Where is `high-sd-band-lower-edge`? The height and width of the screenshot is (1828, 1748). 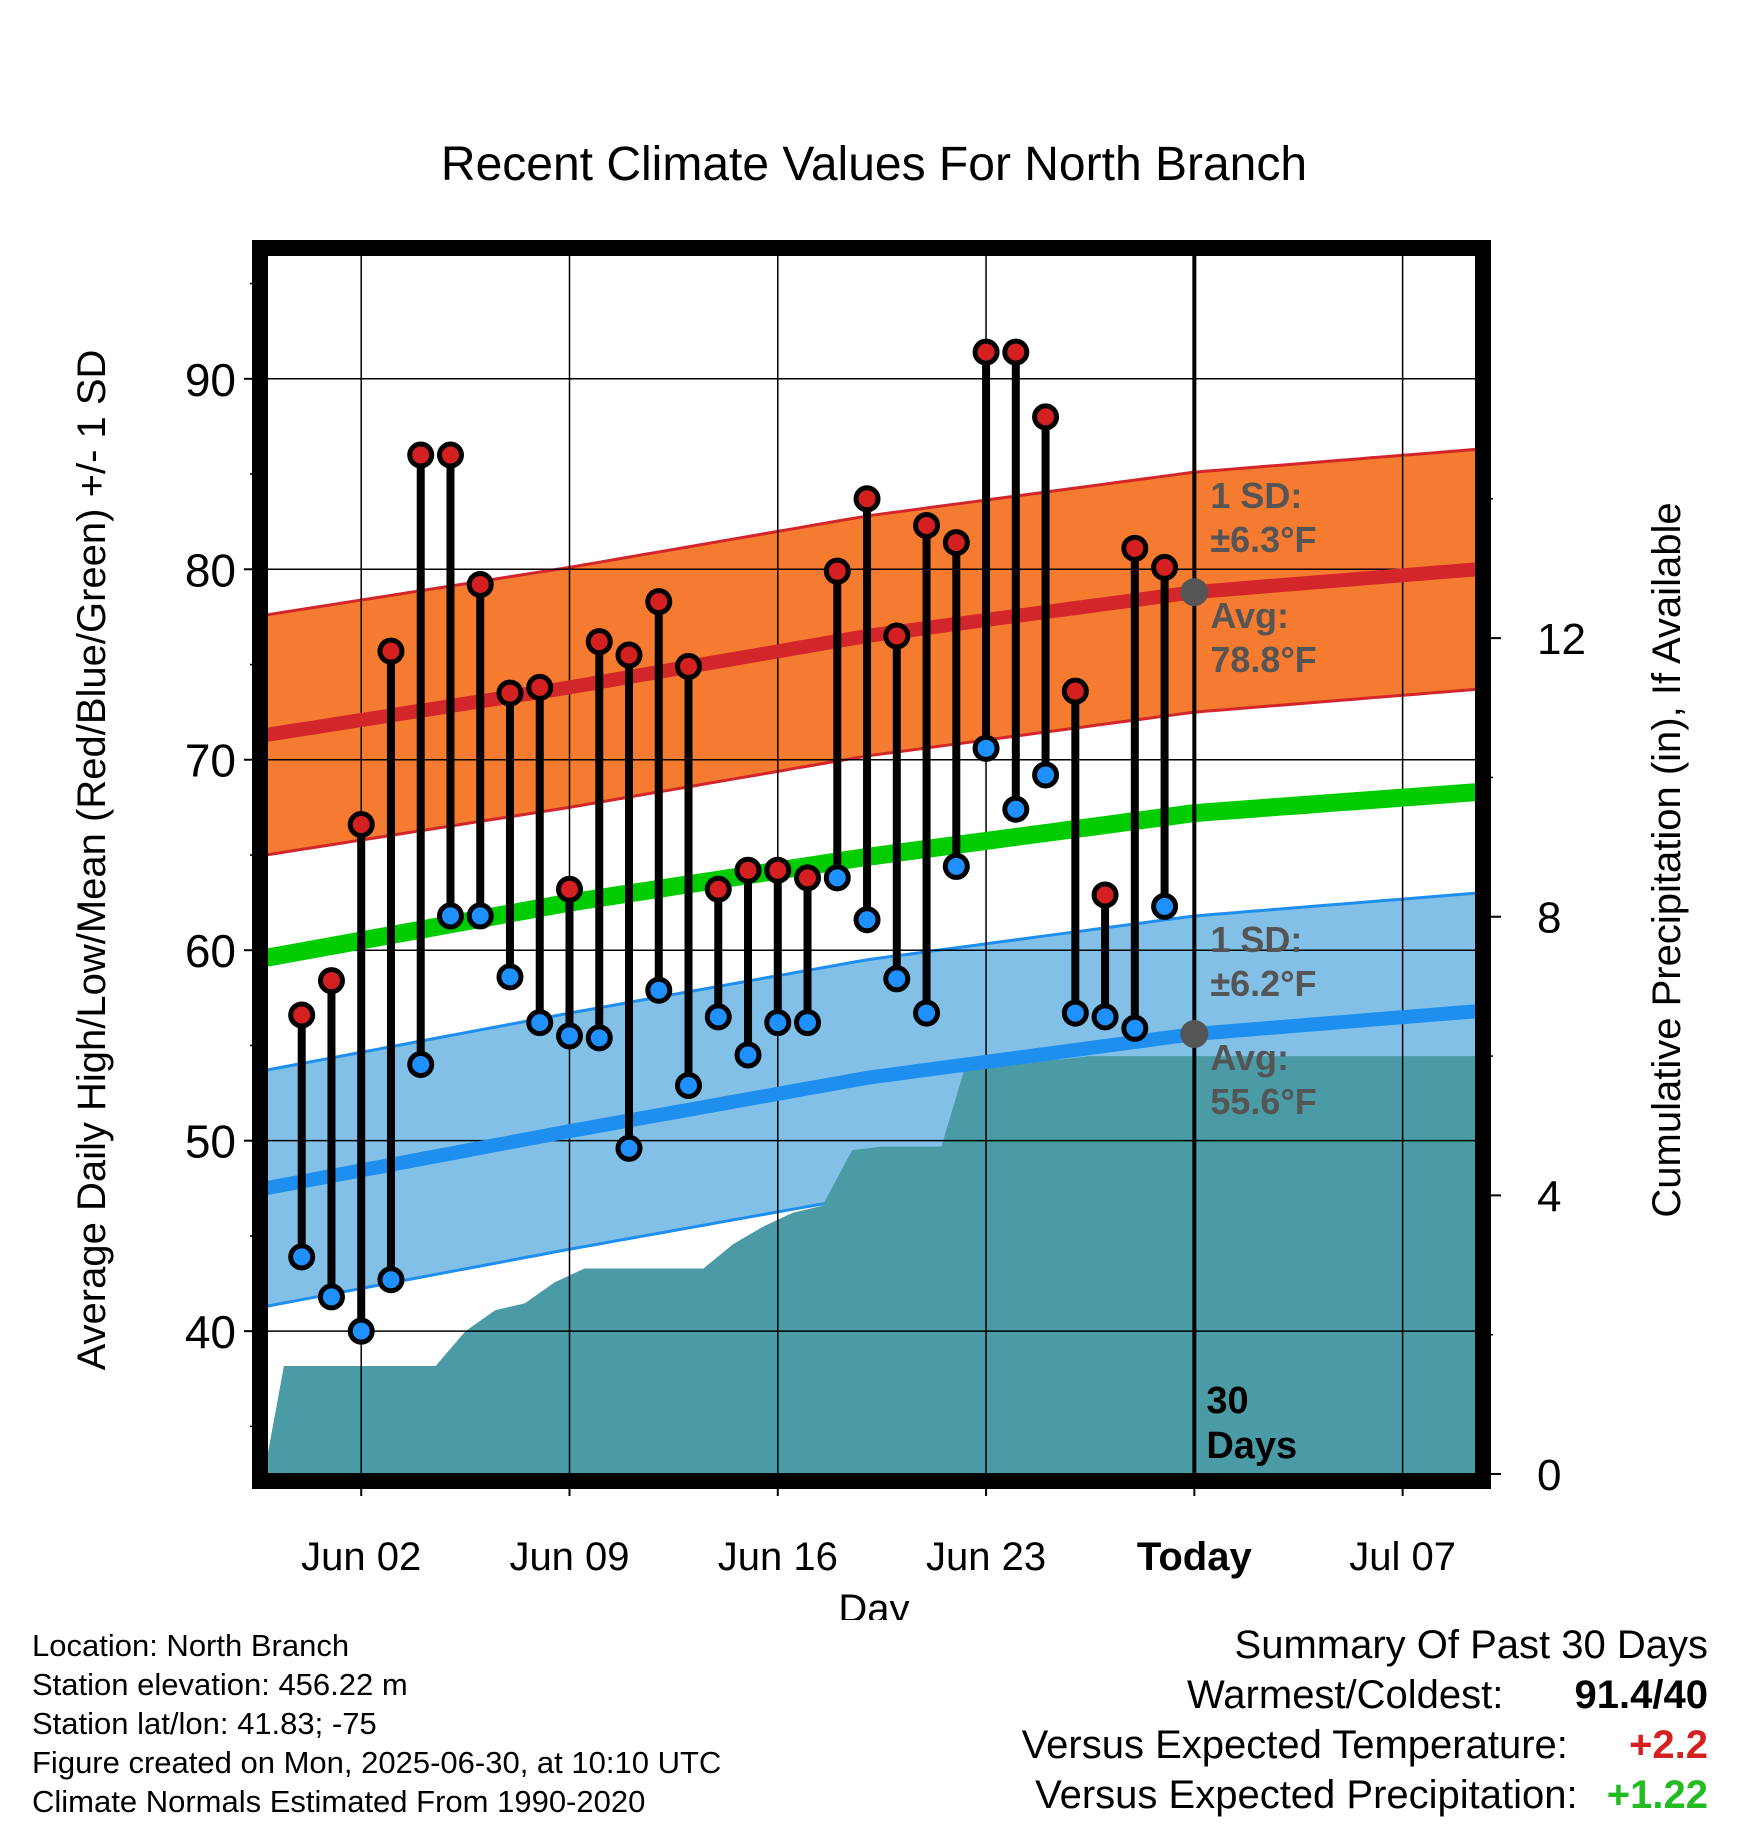
high-sd-band-lower-edge is located at coordinates (871, 772).